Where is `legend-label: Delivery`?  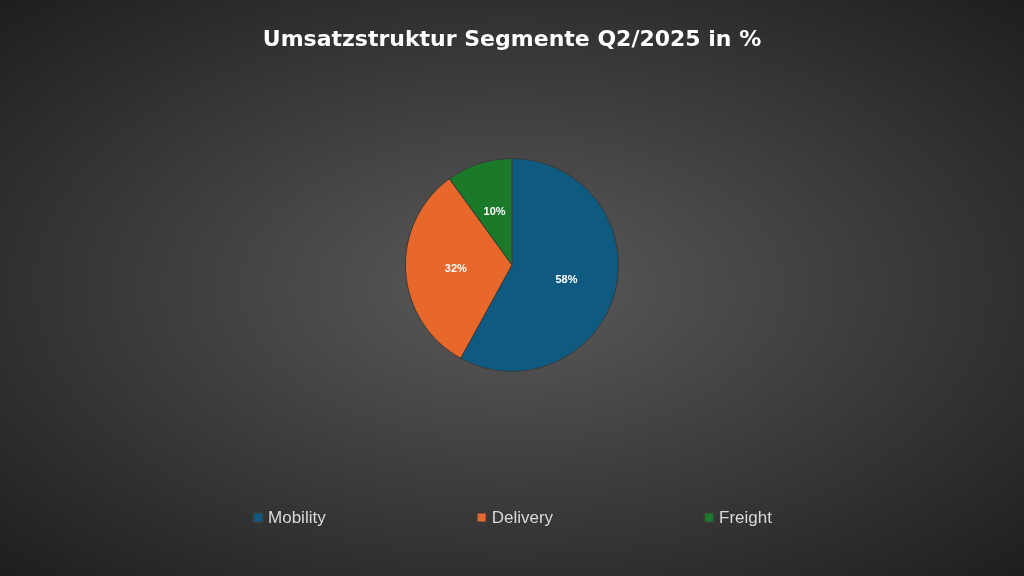 legend-label: Delivery is located at coordinates (522, 517).